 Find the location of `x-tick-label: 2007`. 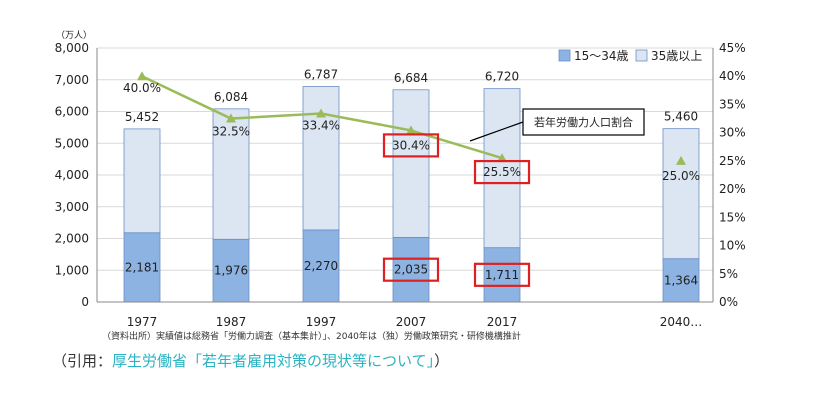

x-tick-label: 2007 is located at coordinates (411, 322).